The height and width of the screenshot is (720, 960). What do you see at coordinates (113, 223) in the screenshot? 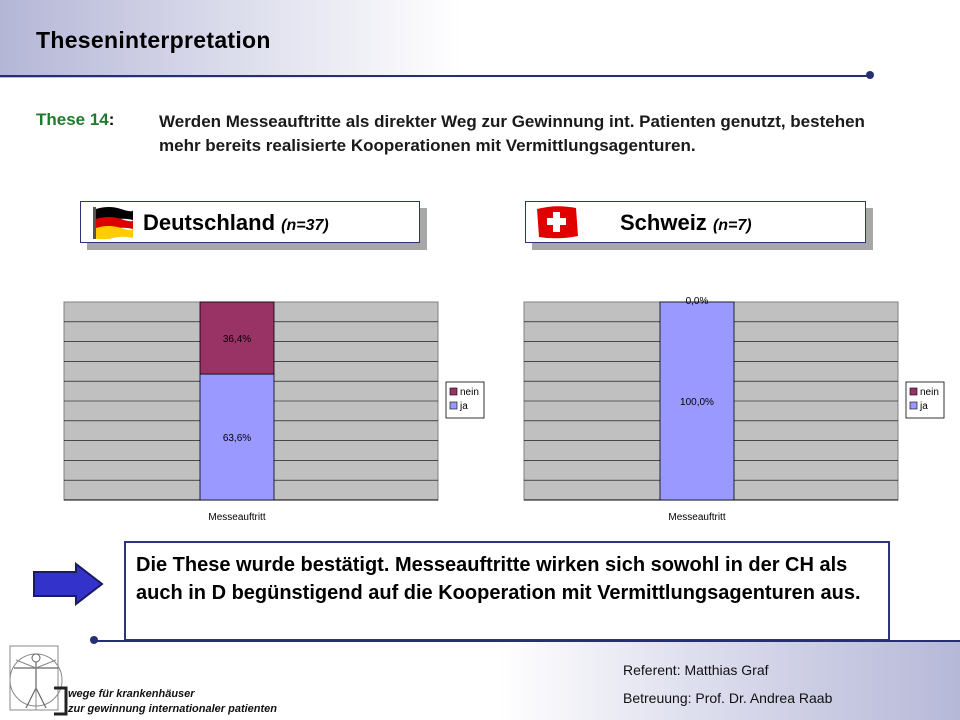
I see `germany-flag-icon` at bounding box center [113, 223].